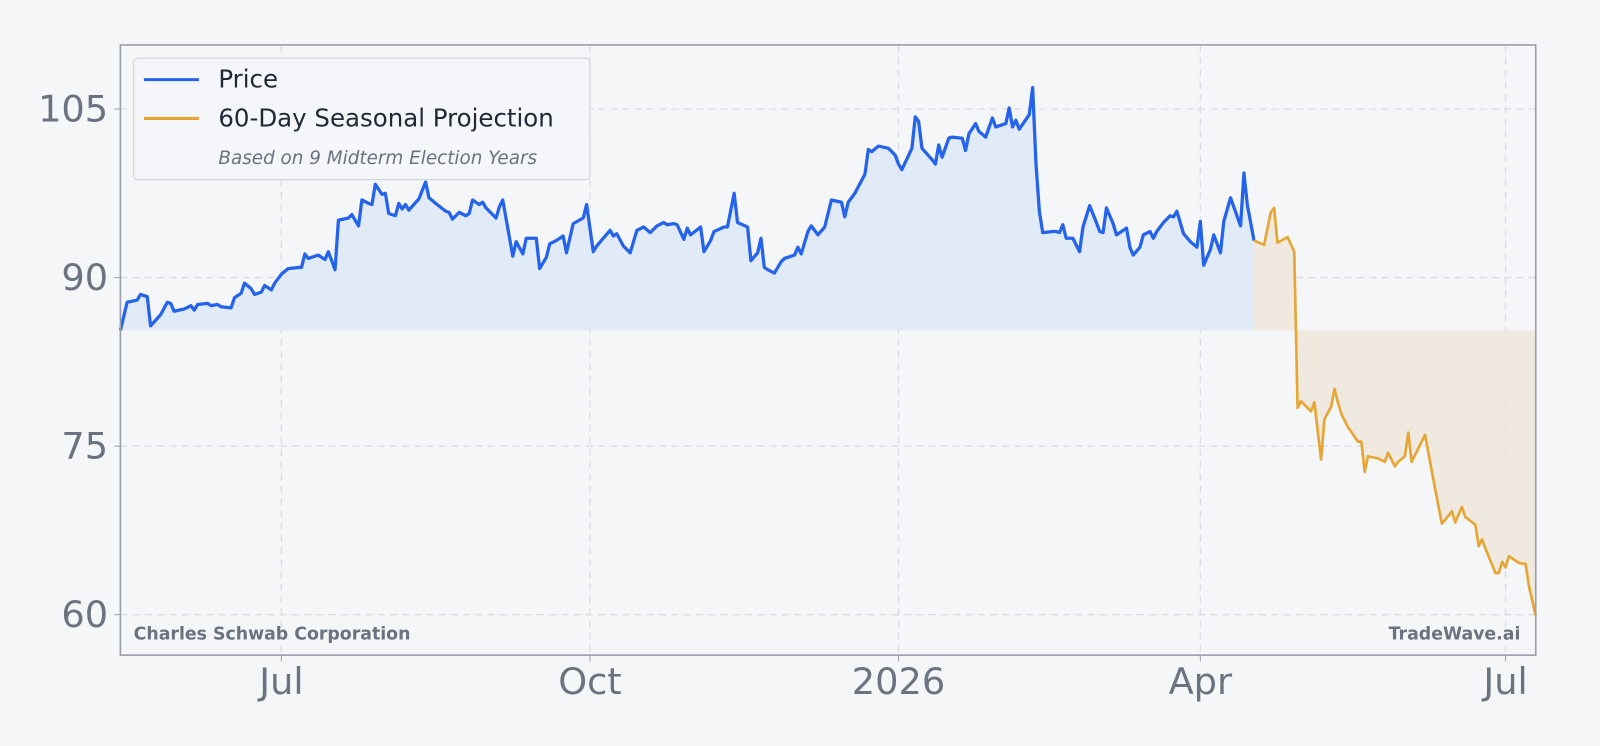 The width and height of the screenshot is (1600, 746). Describe the element at coordinates (590, 681) in the screenshot. I see `x-tick-label: Oct` at that location.